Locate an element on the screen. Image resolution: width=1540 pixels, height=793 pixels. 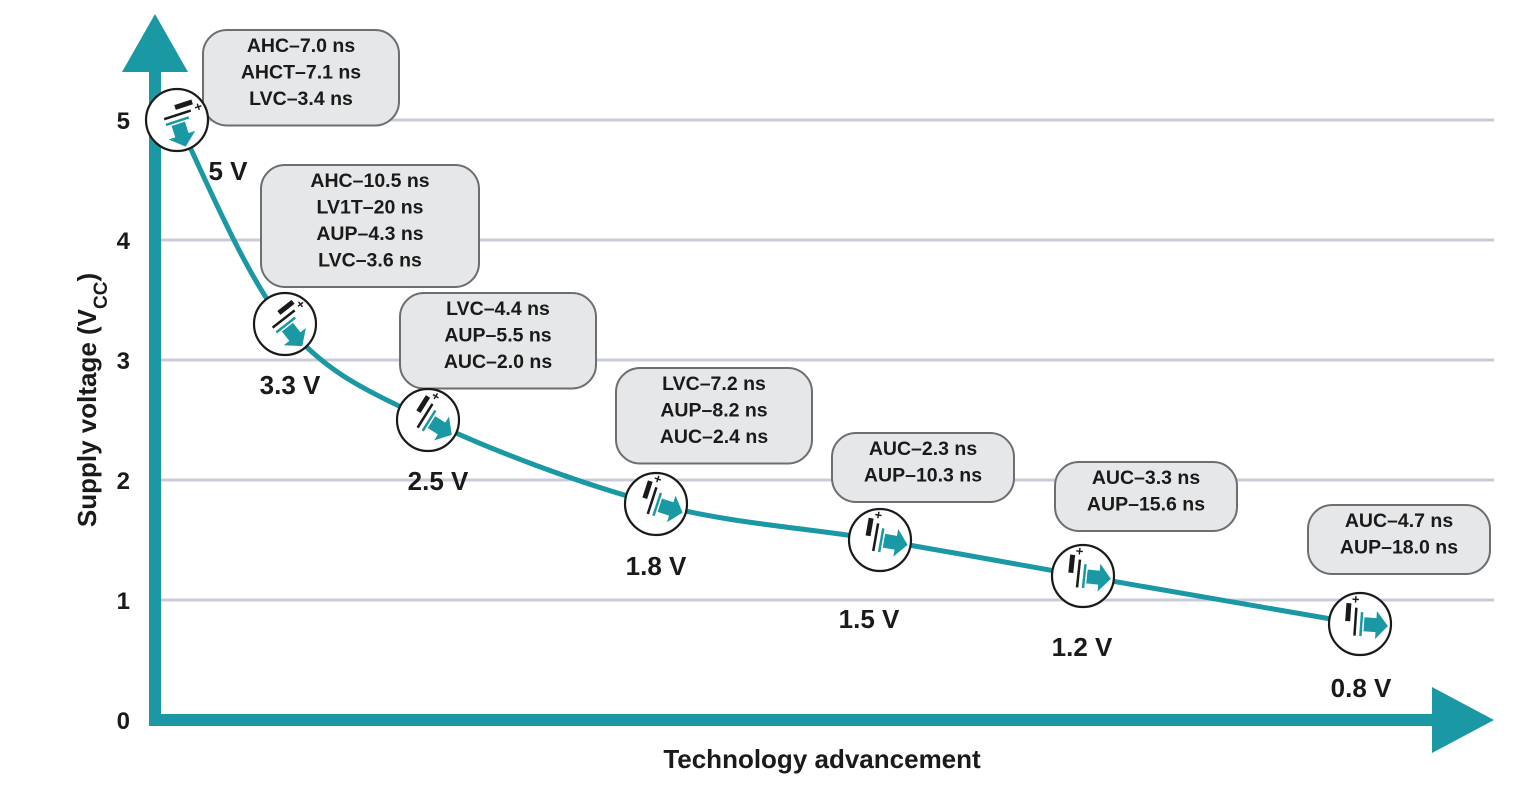
delay-text: AUC–2.3 ns is located at coordinates (923, 449).